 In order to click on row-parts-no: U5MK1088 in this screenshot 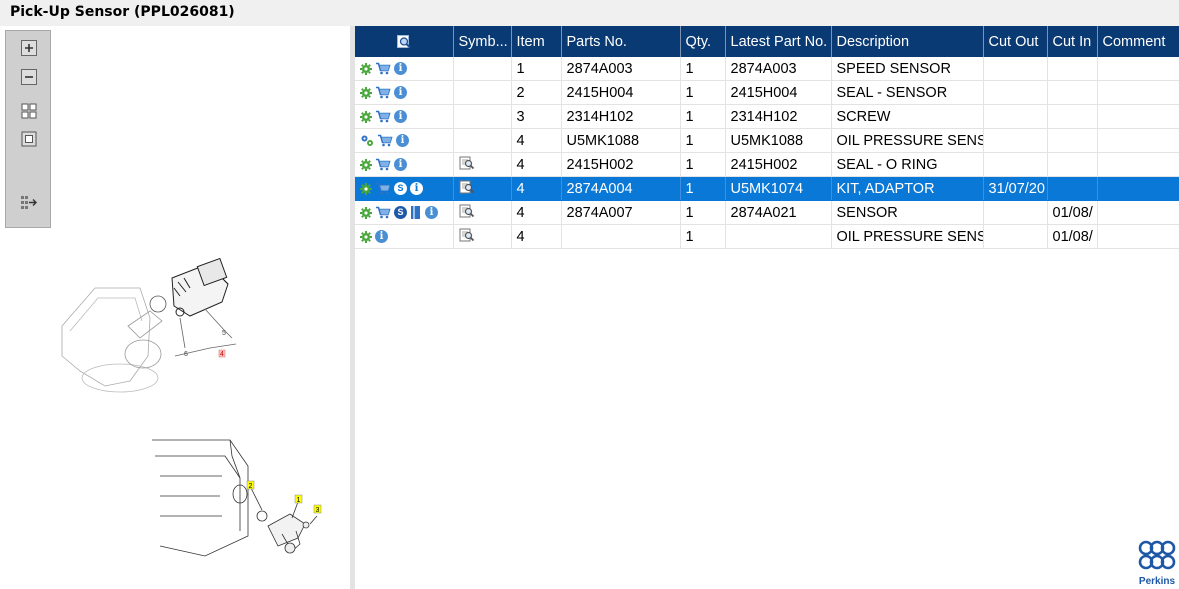, I will do `click(621, 140)`.